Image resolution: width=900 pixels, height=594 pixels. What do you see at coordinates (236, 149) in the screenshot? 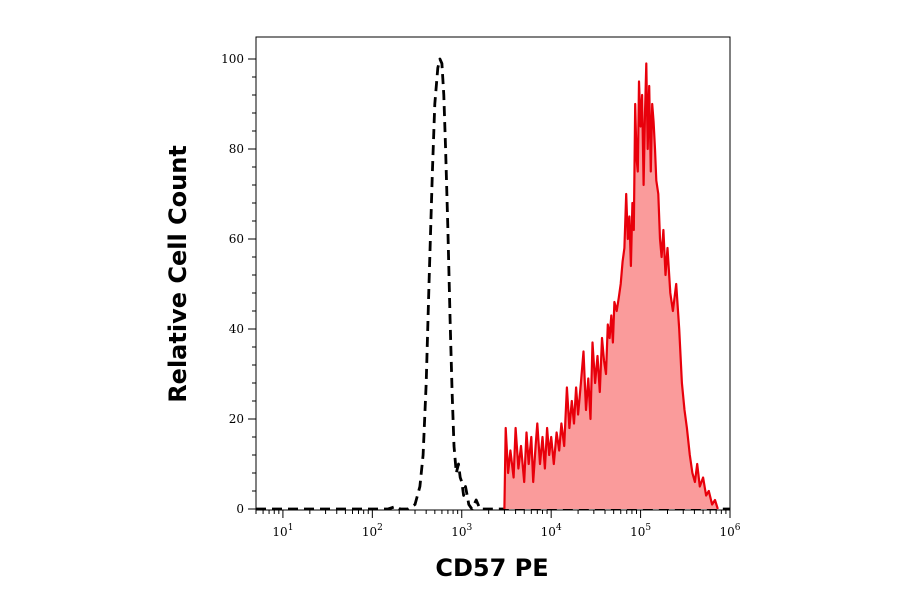
I see `y-tick-label: 80` at bounding box center [236, 149].